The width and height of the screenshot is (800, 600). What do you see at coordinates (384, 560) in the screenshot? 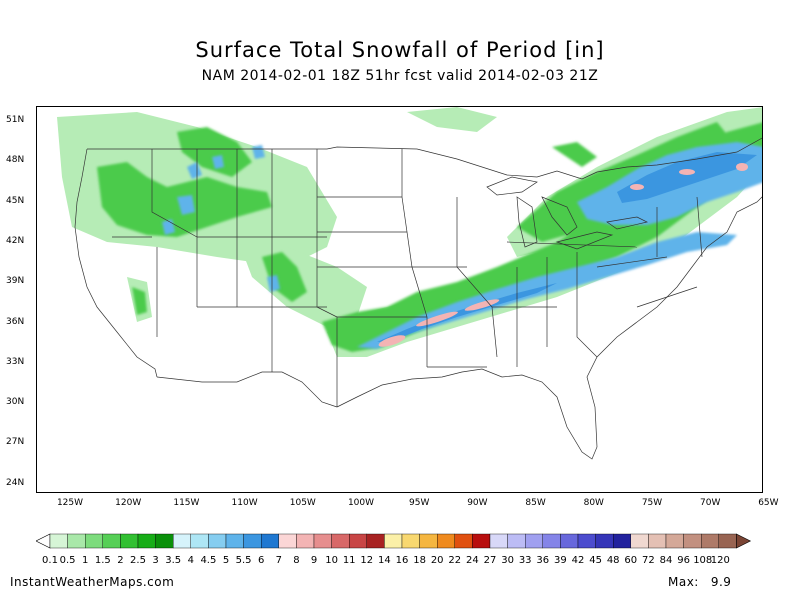
I see `colorbar-label: 14` at bounding box center [384, 560].